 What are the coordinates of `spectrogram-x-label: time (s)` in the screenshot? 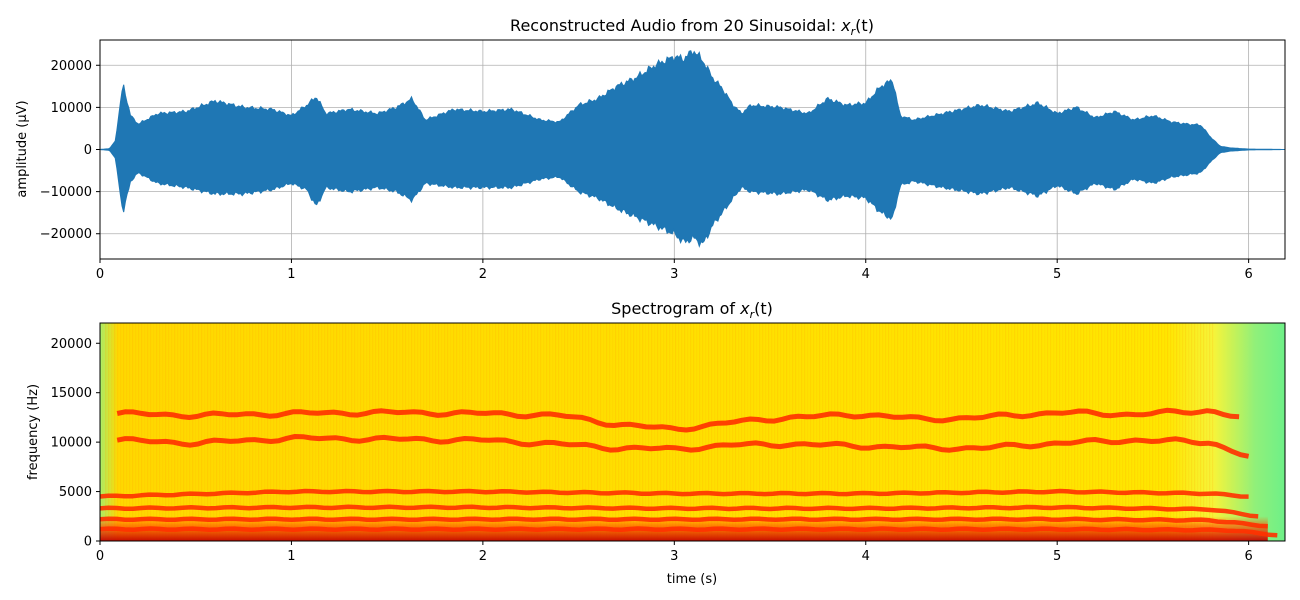 It's located at (692, 579).